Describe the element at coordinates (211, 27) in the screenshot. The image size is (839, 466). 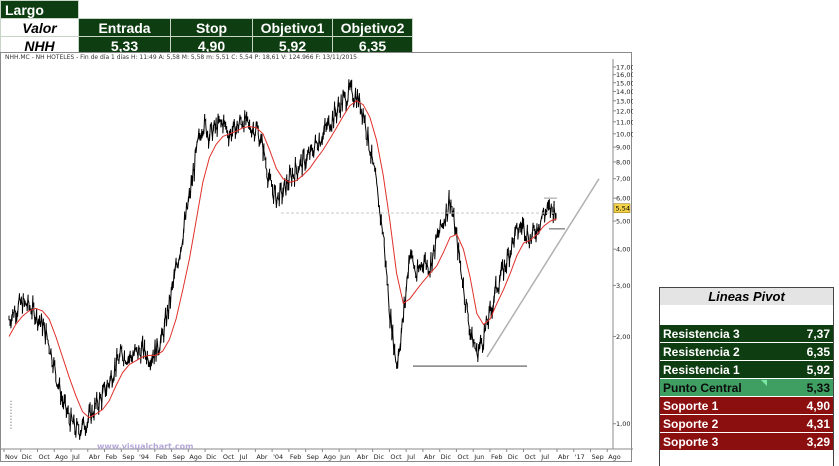
I see `col-stop: Stop` at that location.